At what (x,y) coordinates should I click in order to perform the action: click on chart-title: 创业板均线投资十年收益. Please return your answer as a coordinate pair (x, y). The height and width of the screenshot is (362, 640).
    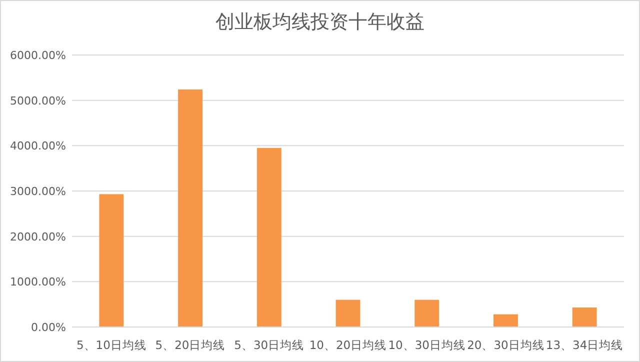
    Looking at the image, I should click on (320, 22).